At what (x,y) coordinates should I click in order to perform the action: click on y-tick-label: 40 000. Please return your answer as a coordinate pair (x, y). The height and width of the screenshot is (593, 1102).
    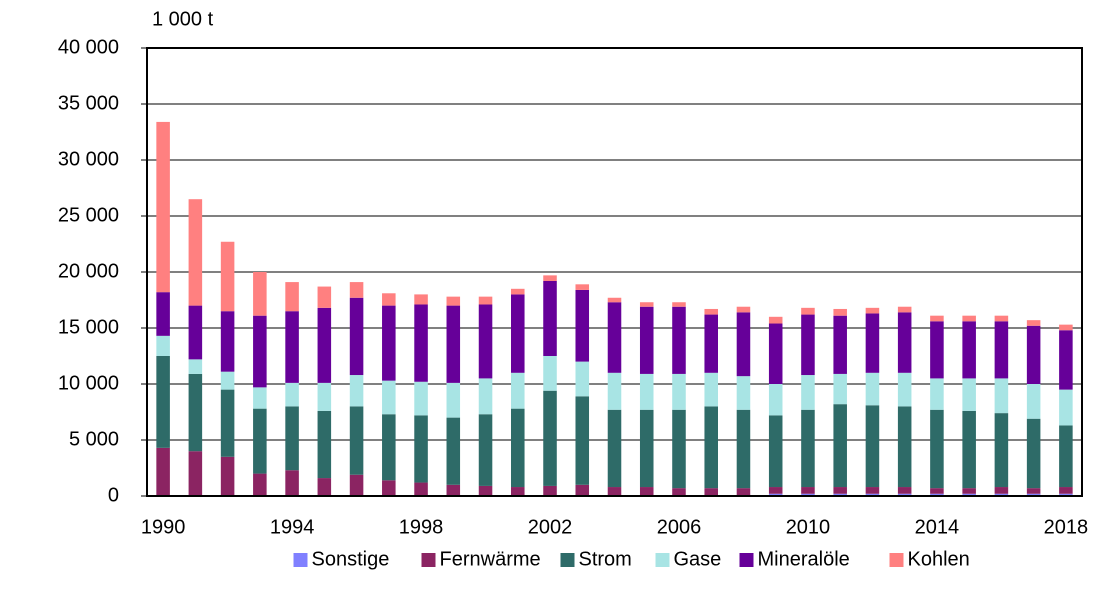
    Looking at the image, I should click on (88, 47).